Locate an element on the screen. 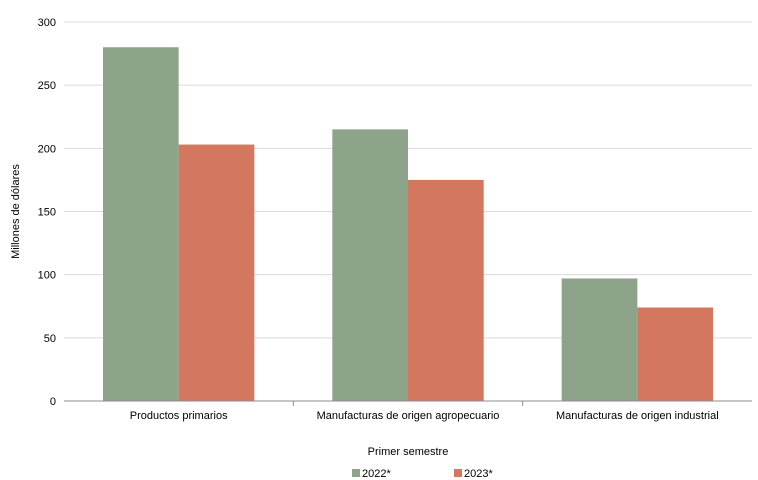 The height and width of the screenshot is (480, 758). y-tick-label: 50 is located at coordinates (50, 339).